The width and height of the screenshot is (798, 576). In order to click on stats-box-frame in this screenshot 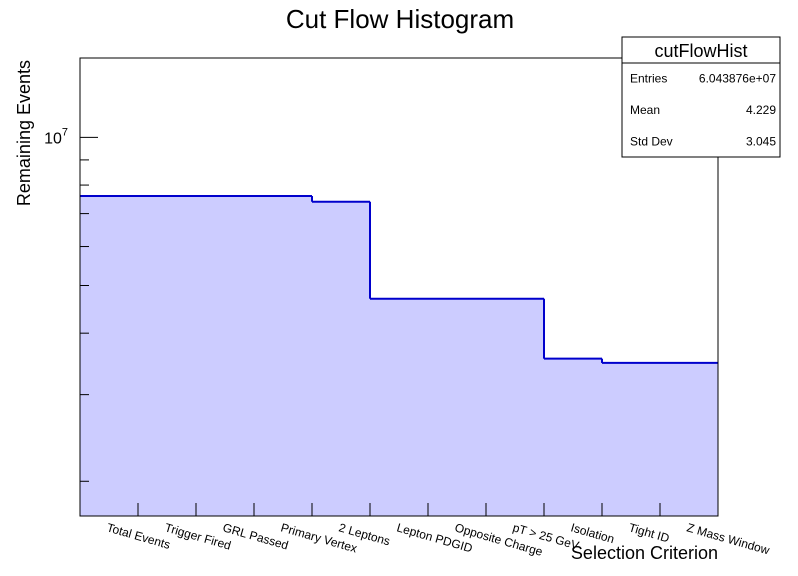, I will do `click(701, 97)`.